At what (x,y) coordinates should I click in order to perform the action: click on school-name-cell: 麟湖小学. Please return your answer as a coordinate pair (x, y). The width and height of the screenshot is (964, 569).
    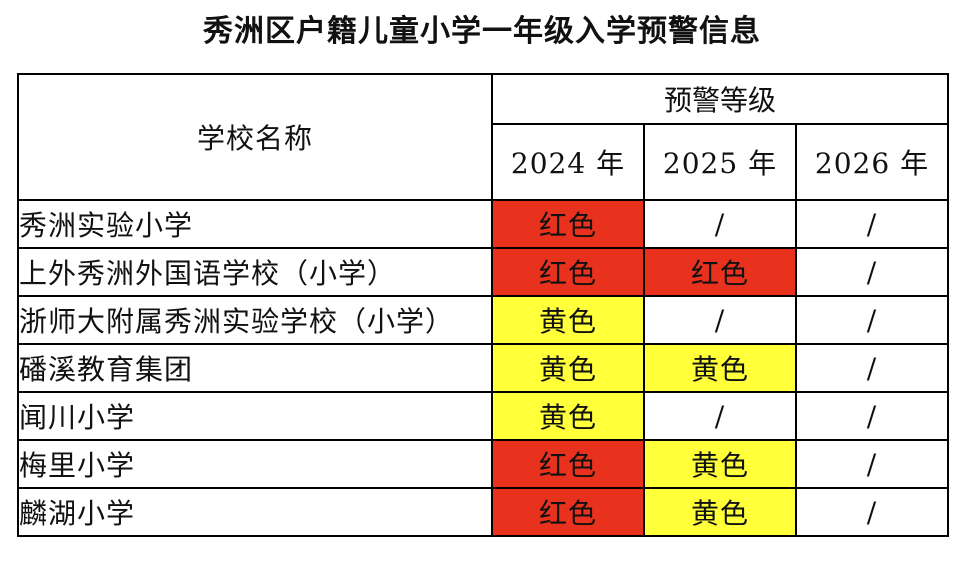
    Looking at the image, I should click on (255, 512).